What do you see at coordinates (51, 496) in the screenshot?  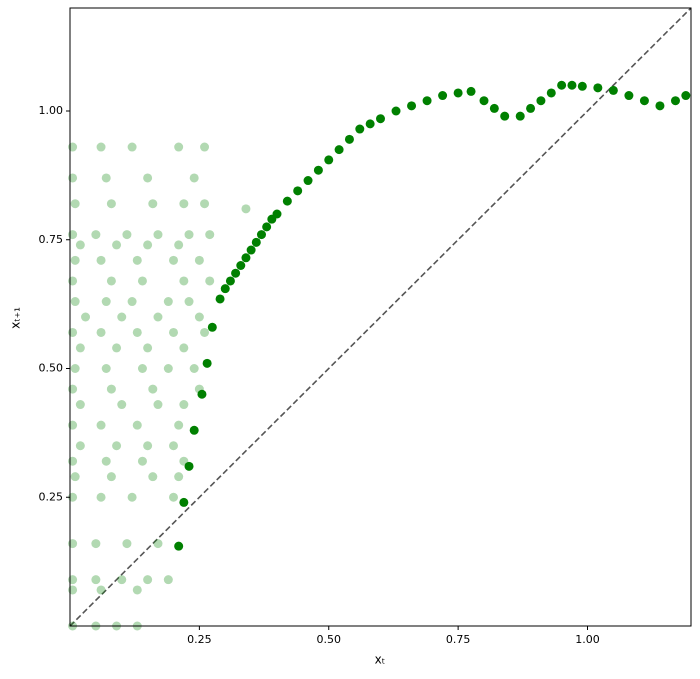 I see `y-tick-label: 0.25` at bounding box center [51, 496].